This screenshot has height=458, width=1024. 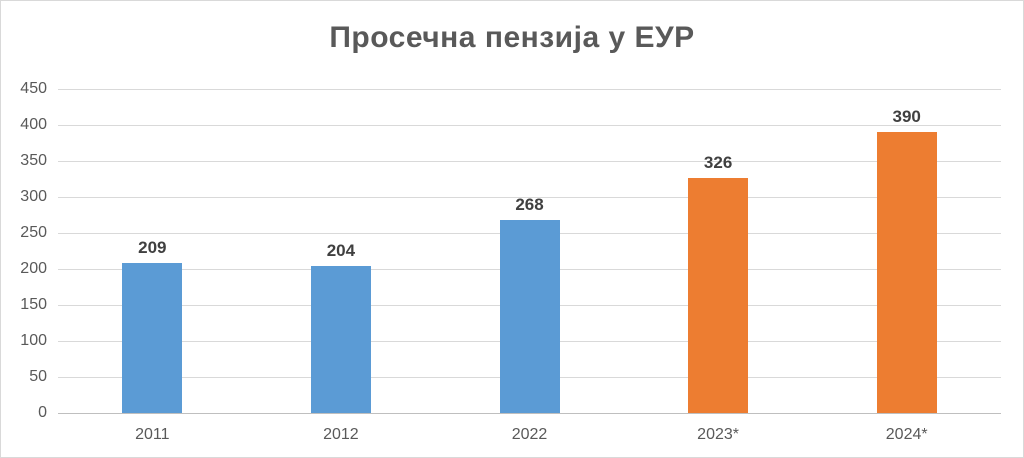 I want to click on x-axis-category-label: 2022, so click(x=529, y=434).